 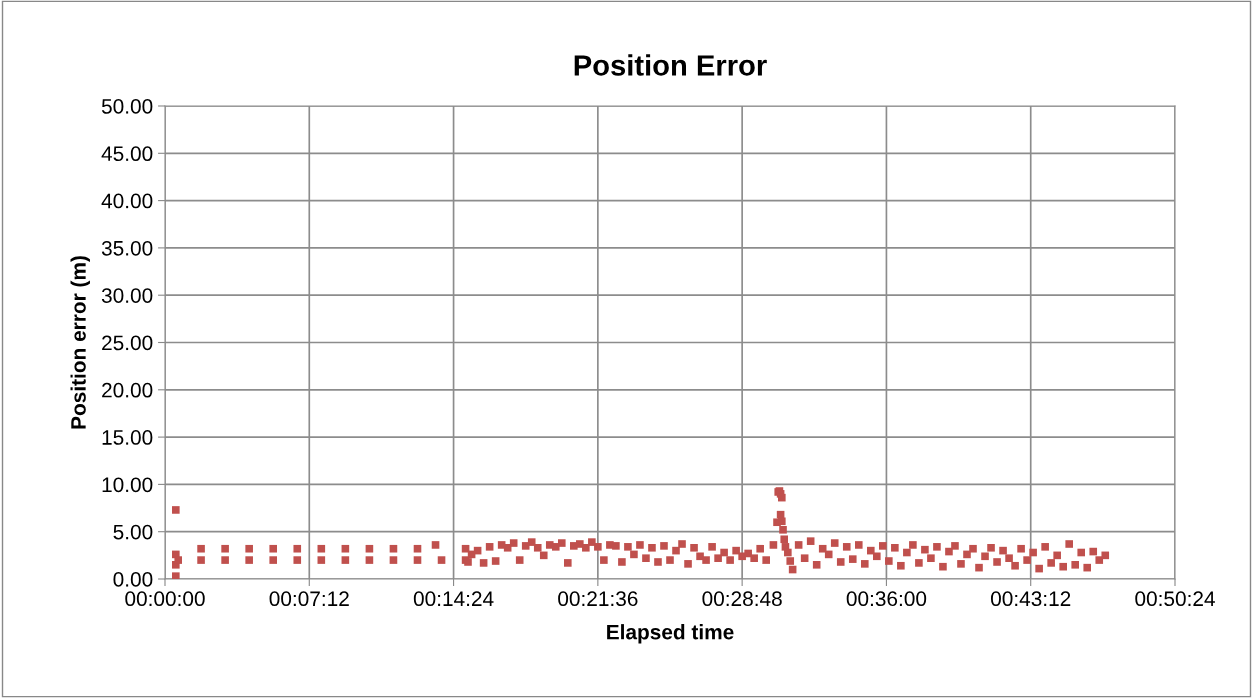 What do you see at coordinates (670, 65) in the screenshot?
I see `chart-title: Position Error` at bounding box center [670, 65].